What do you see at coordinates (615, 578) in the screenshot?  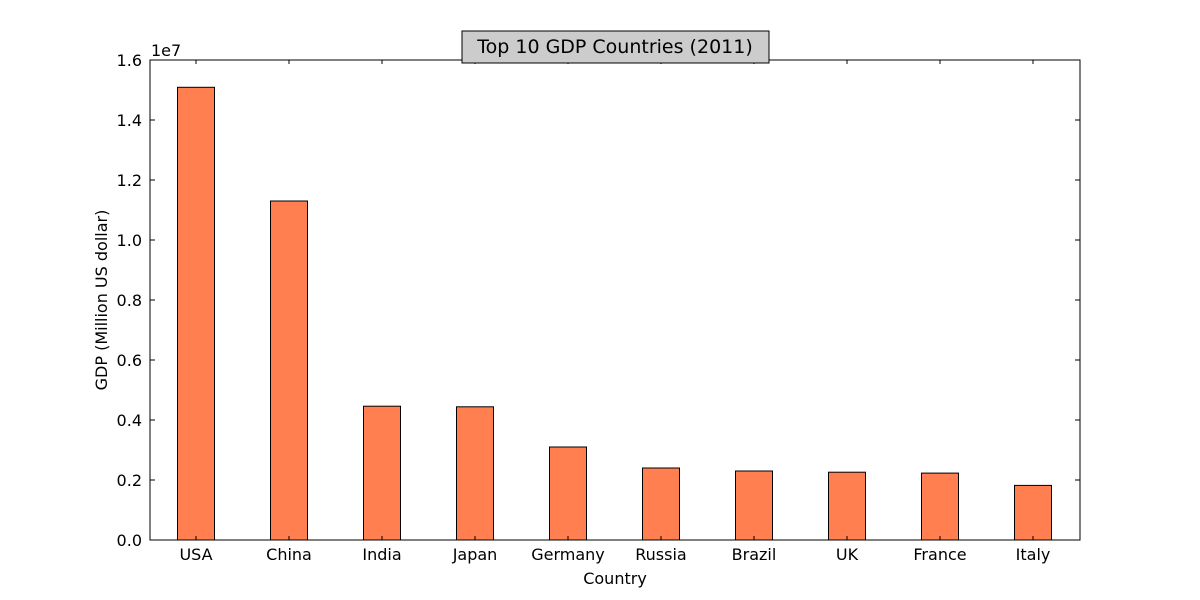 I see `x-axis-label: Country` at bounding box center [615, 578].